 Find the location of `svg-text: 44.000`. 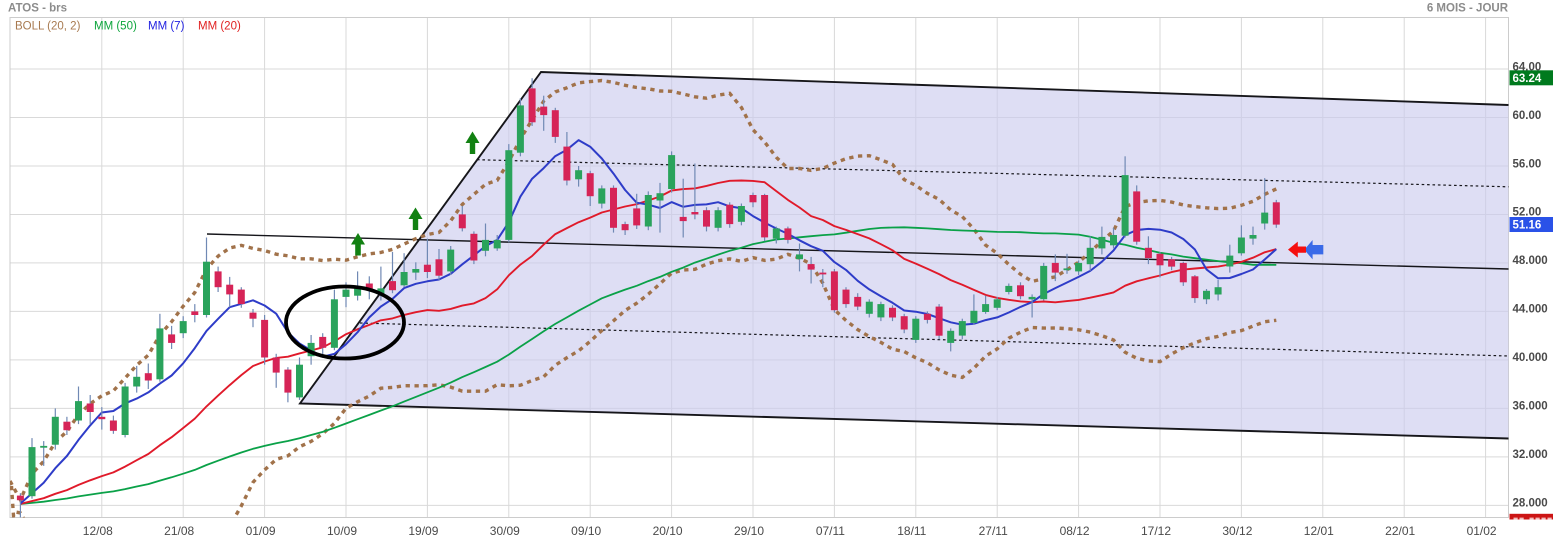

svg-text: 44.000 is located at coordinates (1530, 310).